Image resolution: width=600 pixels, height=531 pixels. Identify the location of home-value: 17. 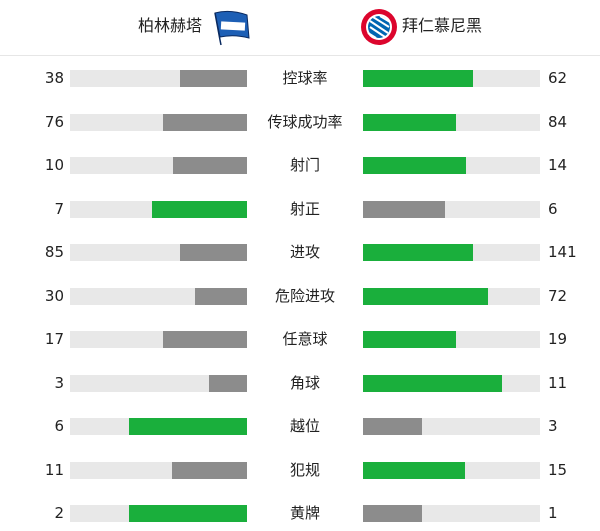
(54, 339).